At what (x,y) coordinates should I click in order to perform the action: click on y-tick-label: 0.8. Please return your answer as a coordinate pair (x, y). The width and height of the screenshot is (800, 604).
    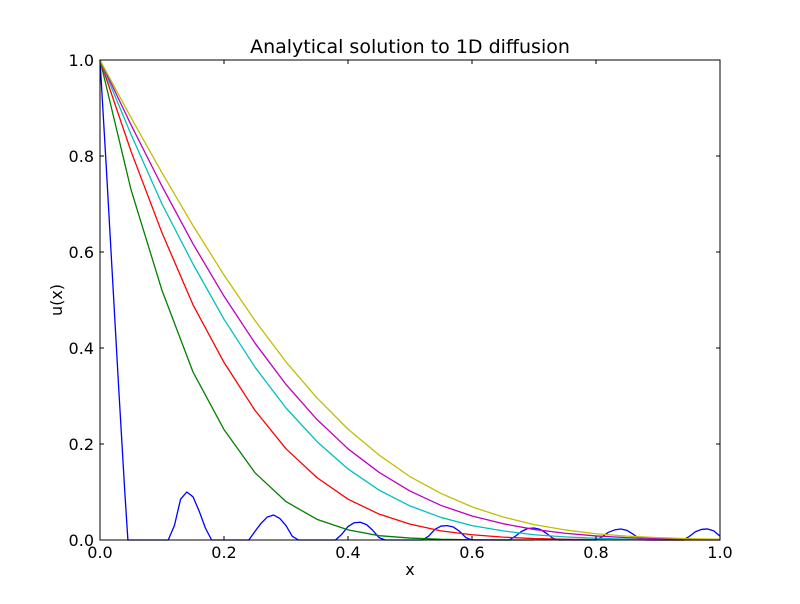
    Looking at the image, I should click on (81, 156).